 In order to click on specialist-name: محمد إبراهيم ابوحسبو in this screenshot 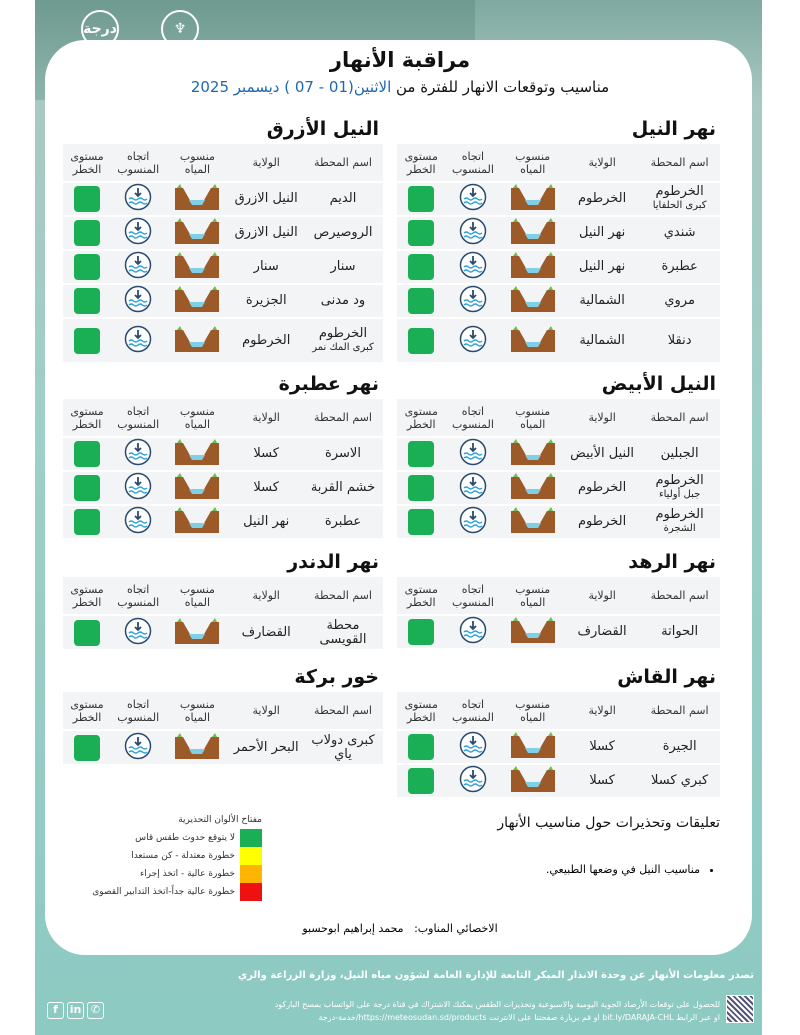, I will do `click(353, 928)`.